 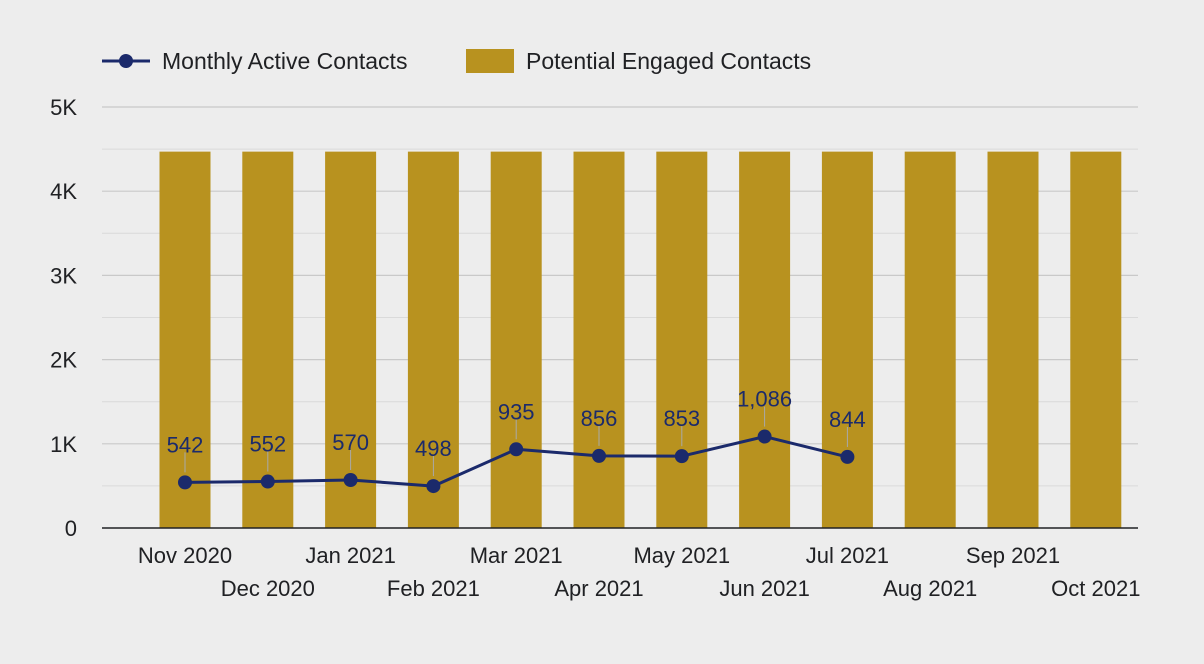 I want to click on legend-marker-swatch, so click(x=126, y=61).